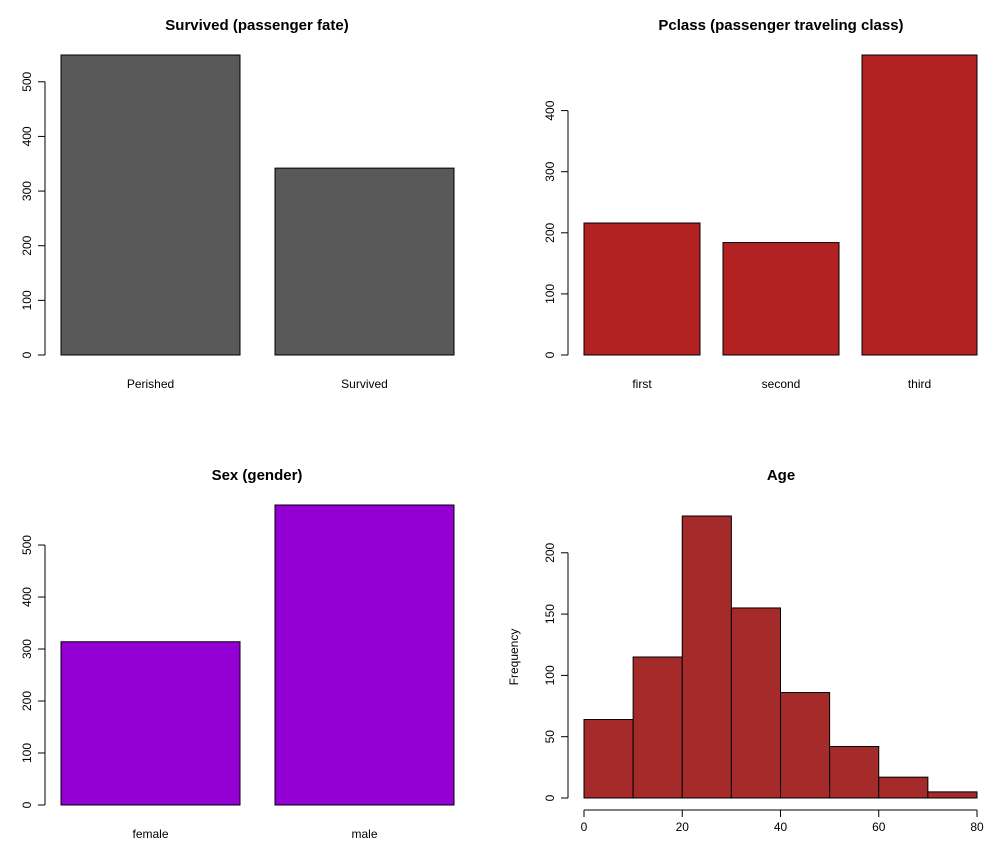 The image size is (1007, 864). Describe the element at coordinates (780, 25) in the screenshot. I see `chart-title: Pclass (passenger traveling class)` at that location.